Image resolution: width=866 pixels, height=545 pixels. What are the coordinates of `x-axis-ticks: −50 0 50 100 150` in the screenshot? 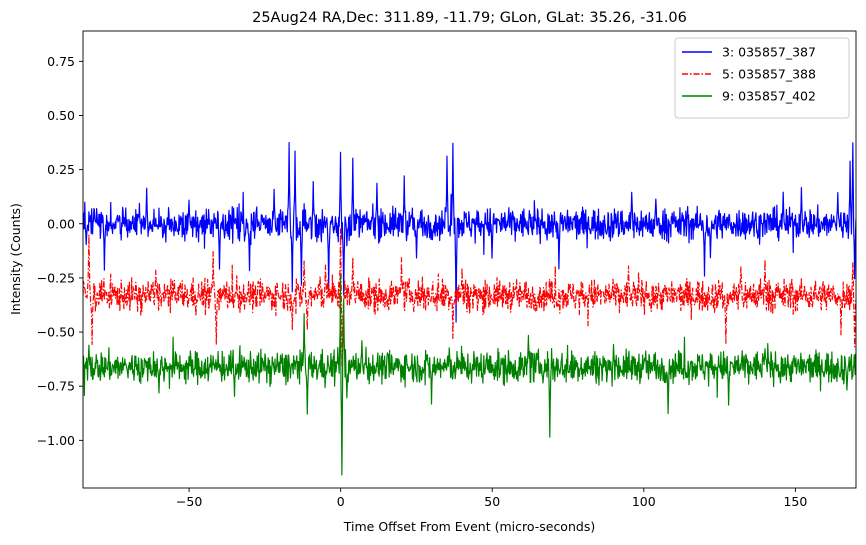 It's located at (491, 498).